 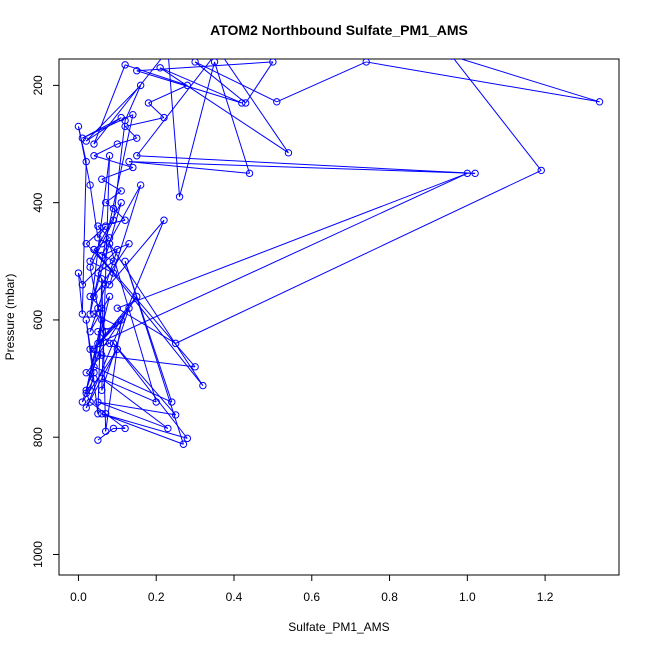 What do you see at coordinates (339, 30) in the screenshot?
I see `chart-title: ATOM2 Northbound Sulfate_PM1_AMS` at bounding box center [339, 30].